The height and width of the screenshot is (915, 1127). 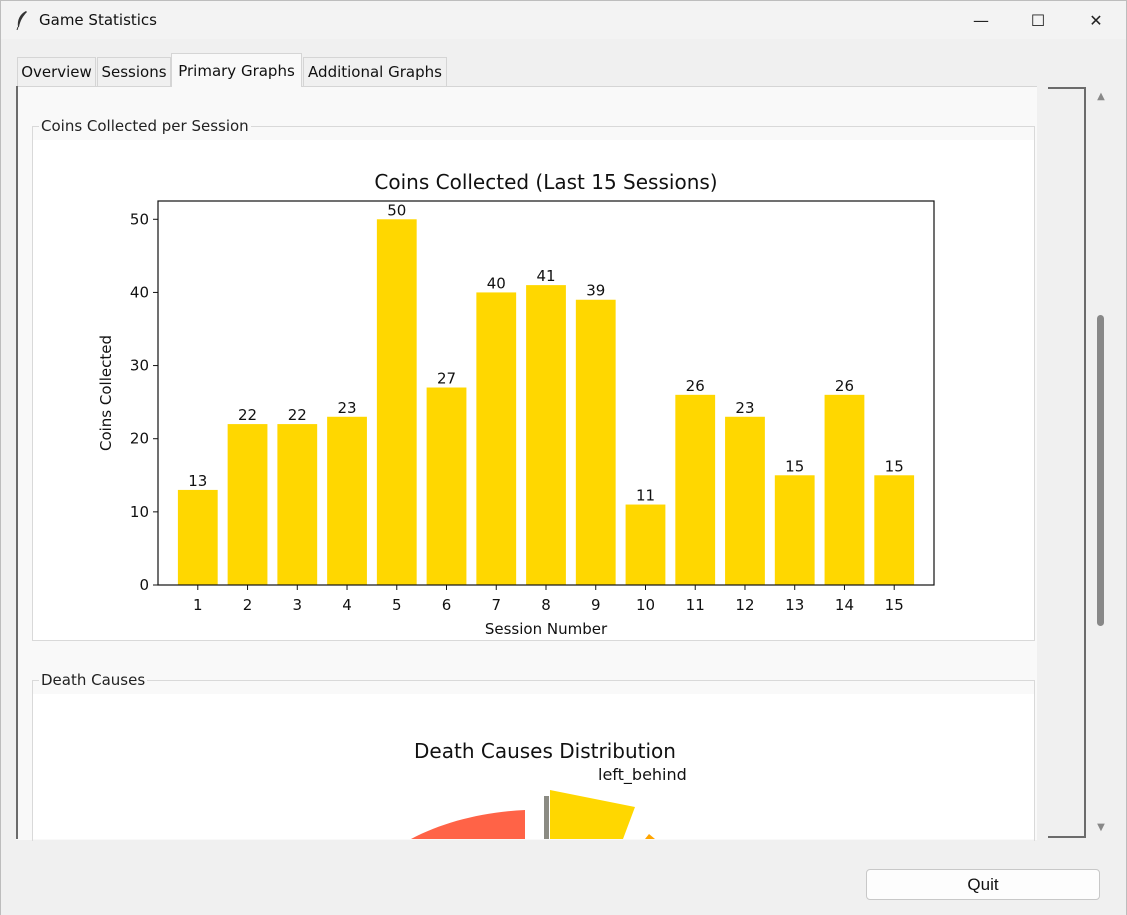 What do you see at coordinates (844, 605) in the screenshot?
I see `x-tick-label-14: 14` at bounding box center [844, 605].